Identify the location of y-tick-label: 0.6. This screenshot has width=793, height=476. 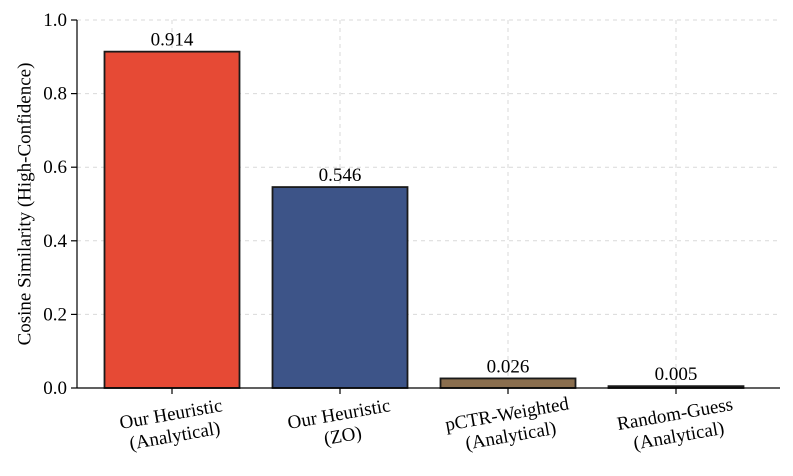
(55, 167).